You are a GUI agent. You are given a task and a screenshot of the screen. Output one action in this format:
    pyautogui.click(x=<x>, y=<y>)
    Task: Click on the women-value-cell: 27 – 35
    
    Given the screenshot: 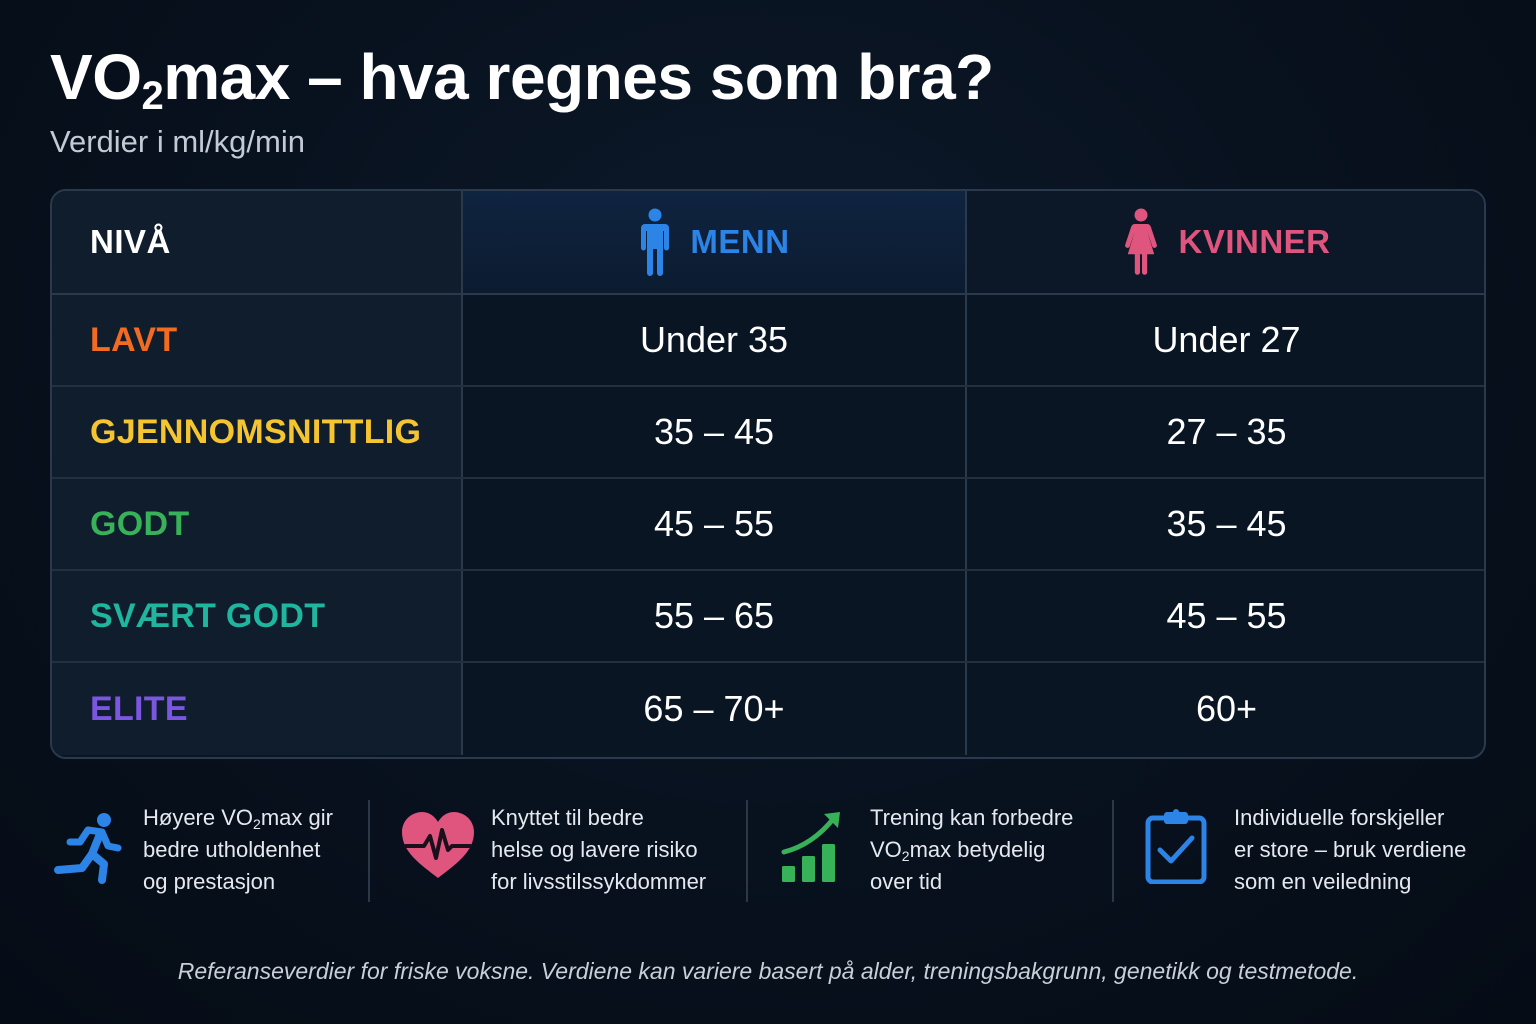 What is the action you would take?
    pyautogui.click(x=1225, y=432)
    